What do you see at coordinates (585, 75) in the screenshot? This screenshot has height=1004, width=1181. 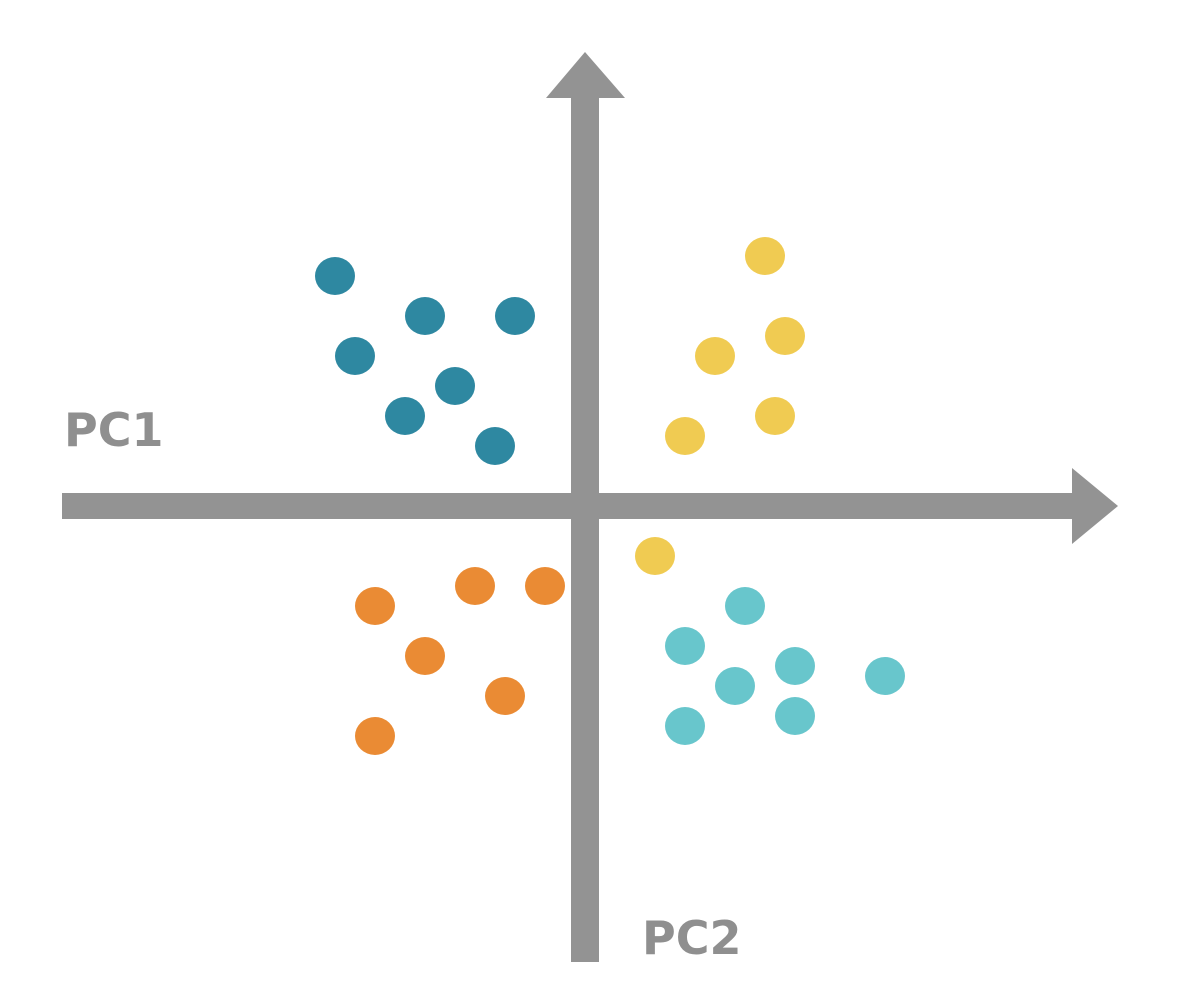 I see `y-axis-arrowhead` at bounding box center [585, 75].